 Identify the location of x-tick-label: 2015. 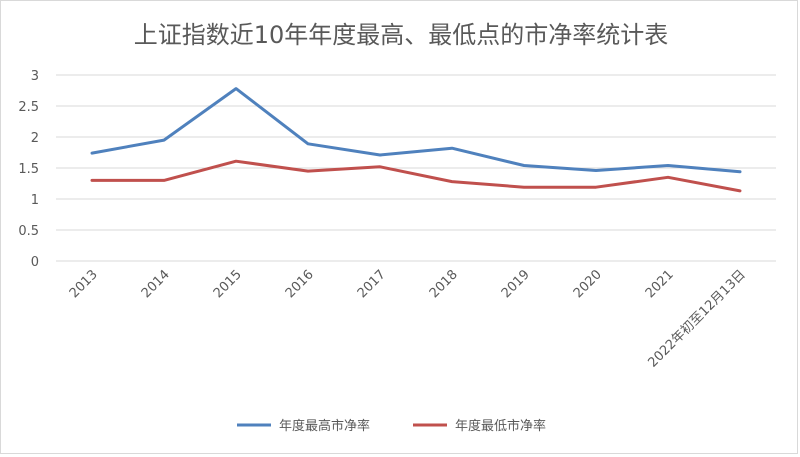
(228, 284).